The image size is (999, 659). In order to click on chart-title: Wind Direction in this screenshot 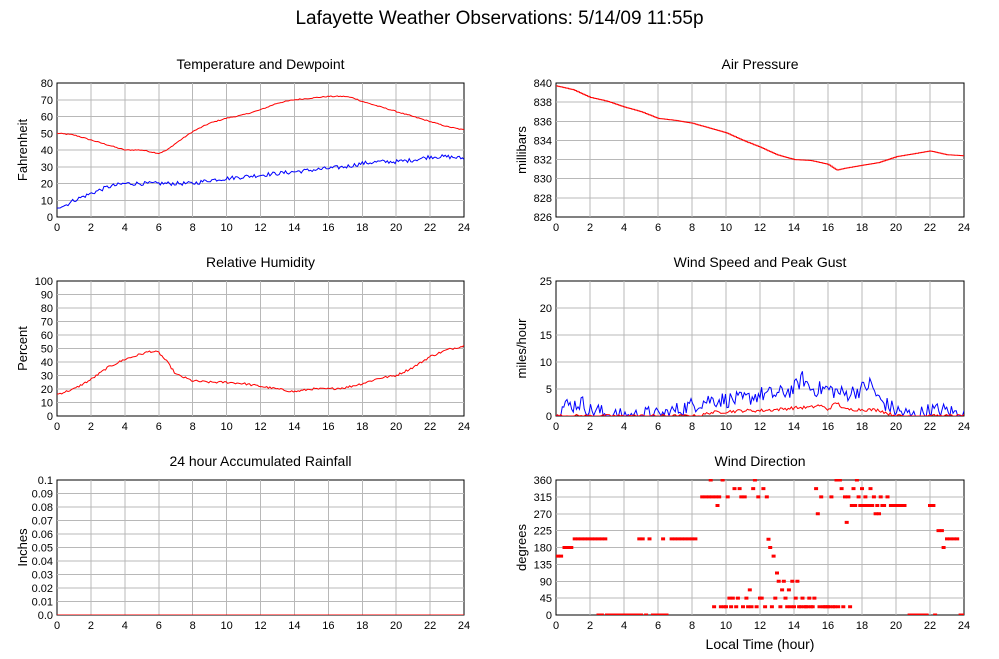, I will do `click(759, 461)`.